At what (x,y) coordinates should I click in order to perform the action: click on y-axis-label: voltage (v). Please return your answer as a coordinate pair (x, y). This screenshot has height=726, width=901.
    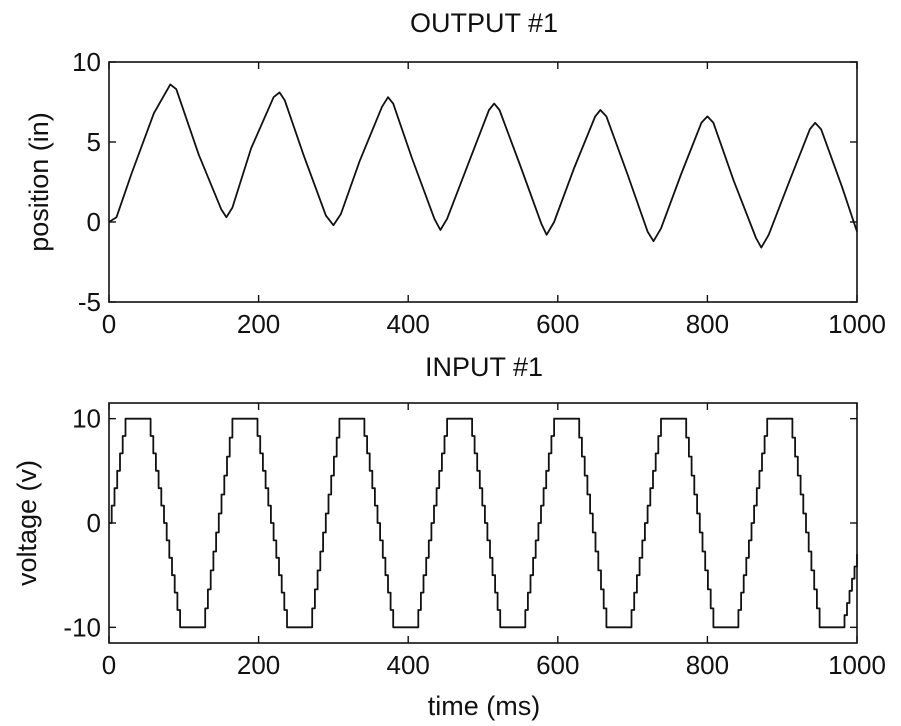
    Looking at the image, I should click on (27, 523).